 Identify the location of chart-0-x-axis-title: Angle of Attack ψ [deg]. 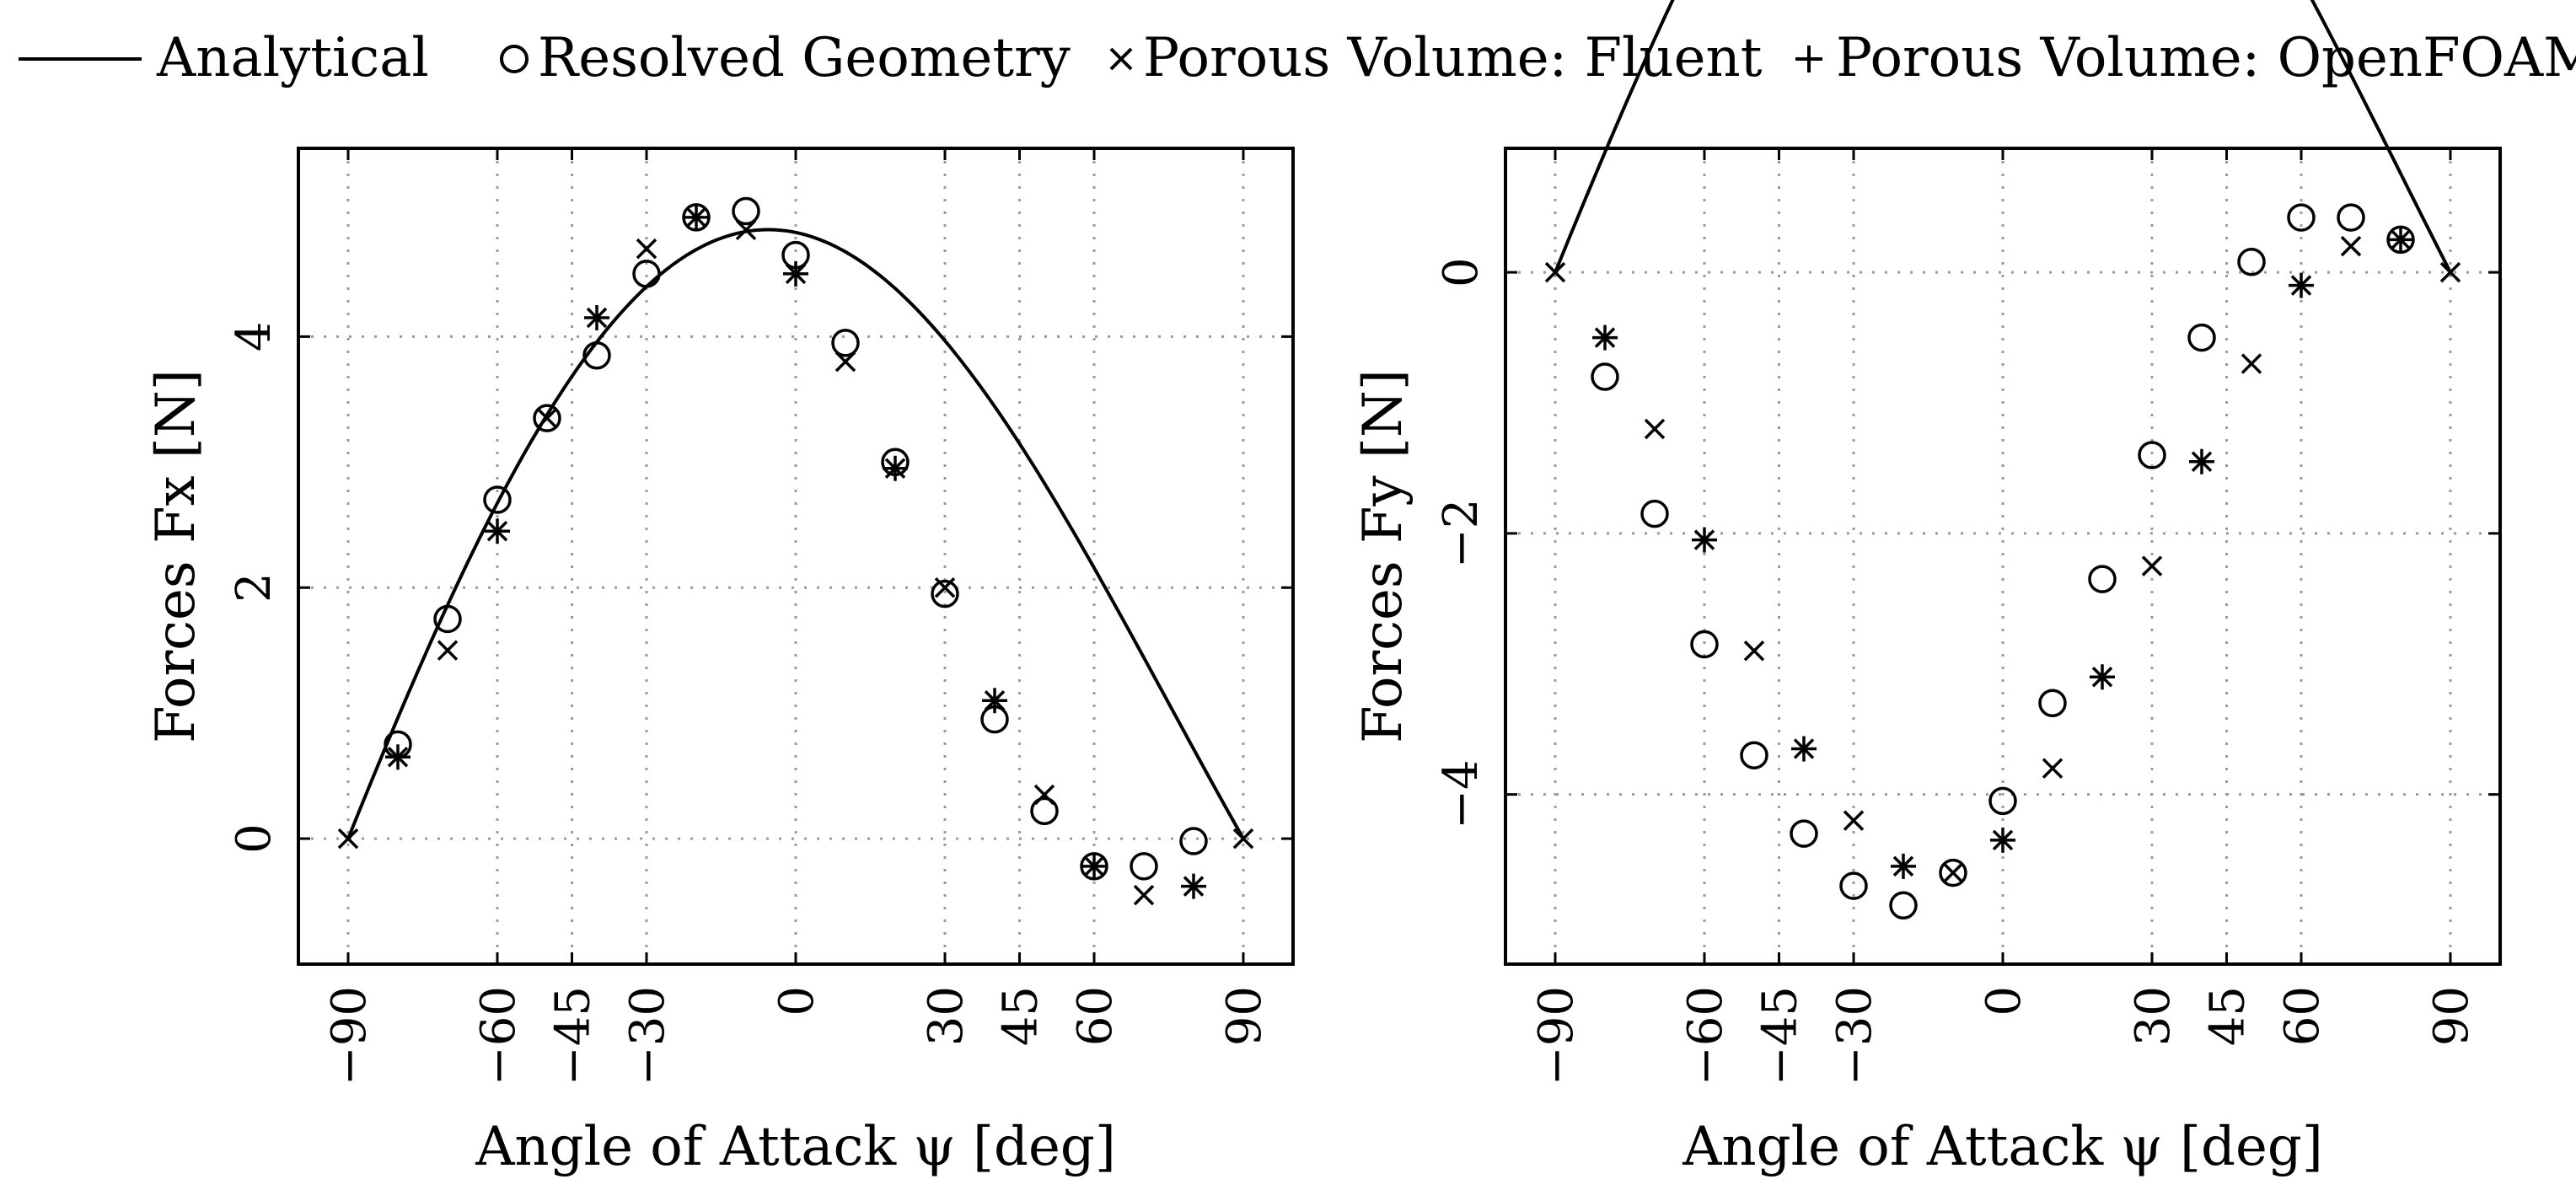
(795, 1147).